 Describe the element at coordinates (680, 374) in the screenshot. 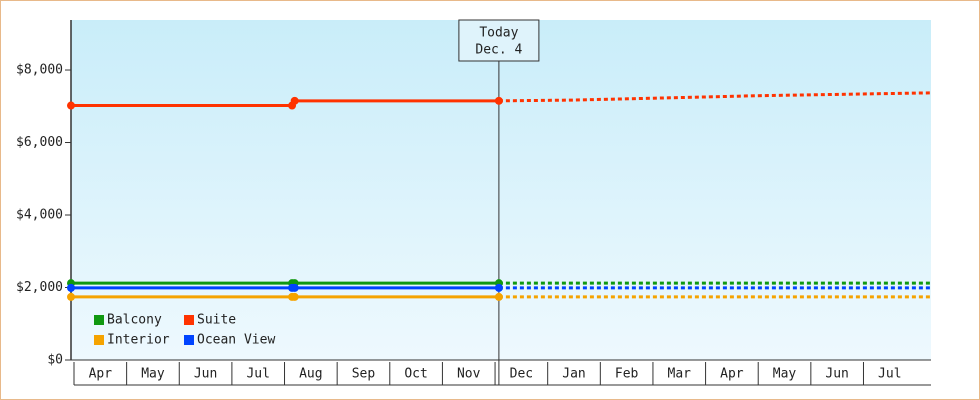

I see `x-tick-label: Mar` at that location.